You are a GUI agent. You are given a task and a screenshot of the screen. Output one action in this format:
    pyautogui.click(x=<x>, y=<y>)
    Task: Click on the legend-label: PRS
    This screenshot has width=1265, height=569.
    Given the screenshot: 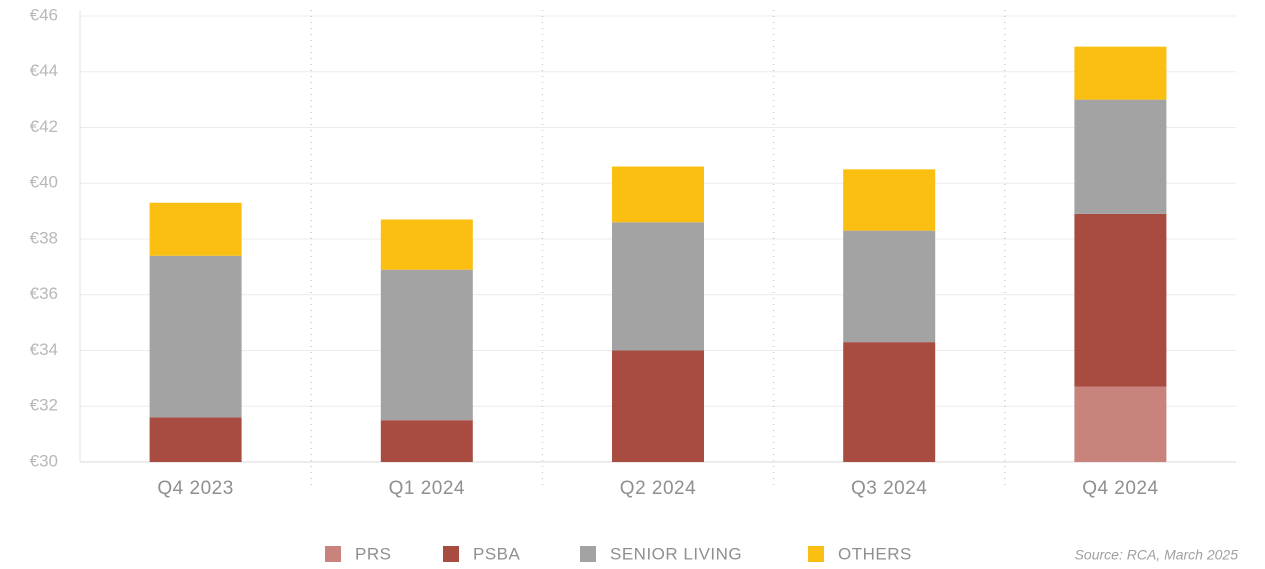 What is the action you would take?
    pyautogui.click(x=373, y=553)
    